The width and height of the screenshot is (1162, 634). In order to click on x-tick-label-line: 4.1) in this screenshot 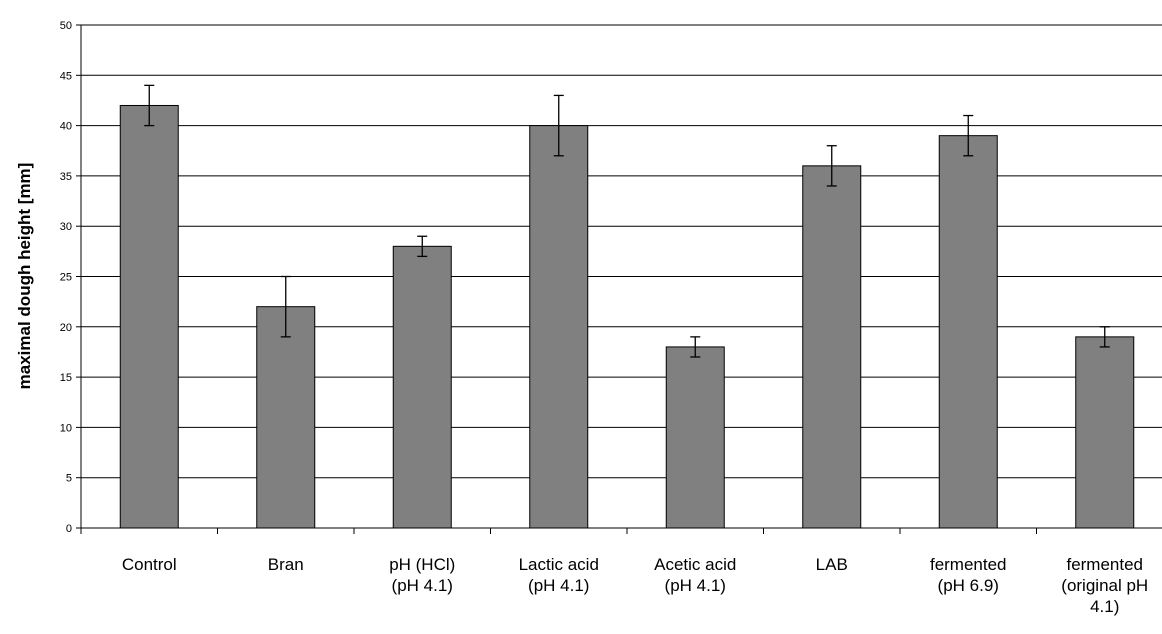, I will do `click(1104, 606)`.